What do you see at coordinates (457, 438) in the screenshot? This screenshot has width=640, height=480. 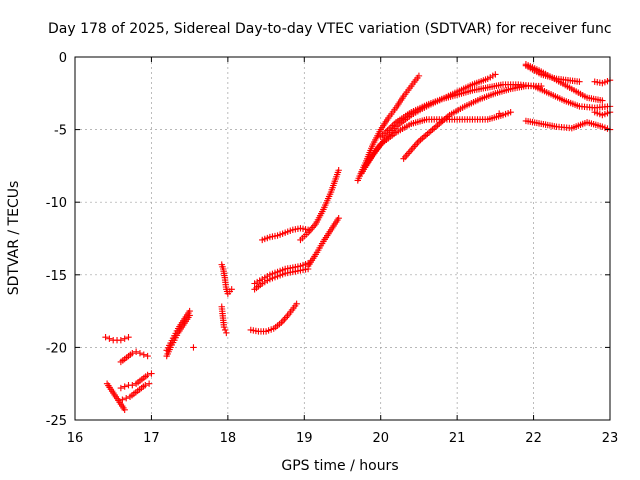 I see `x-tick-label: 21` at bounding box center [457, 438].